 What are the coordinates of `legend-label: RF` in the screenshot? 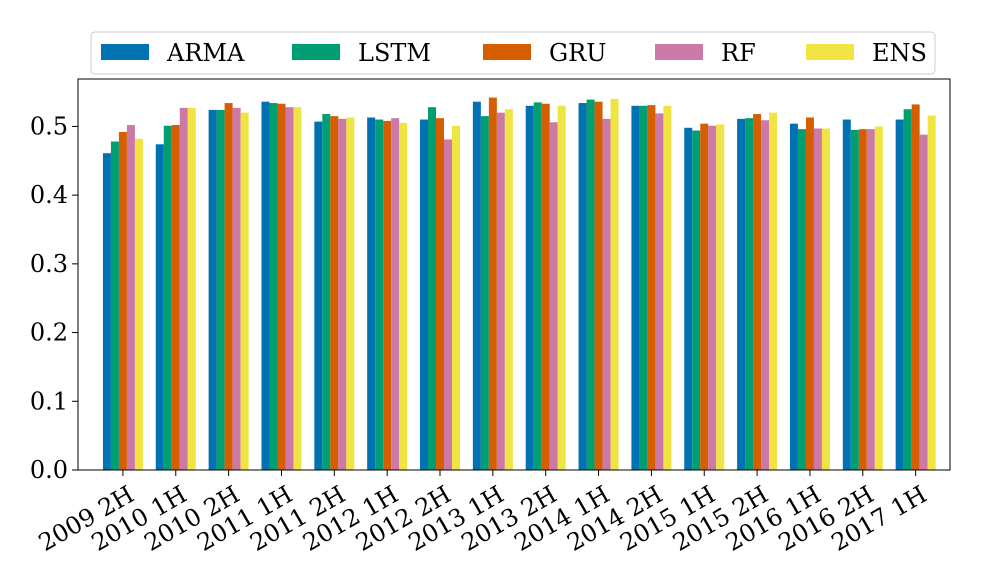 It's located at (738, 53).